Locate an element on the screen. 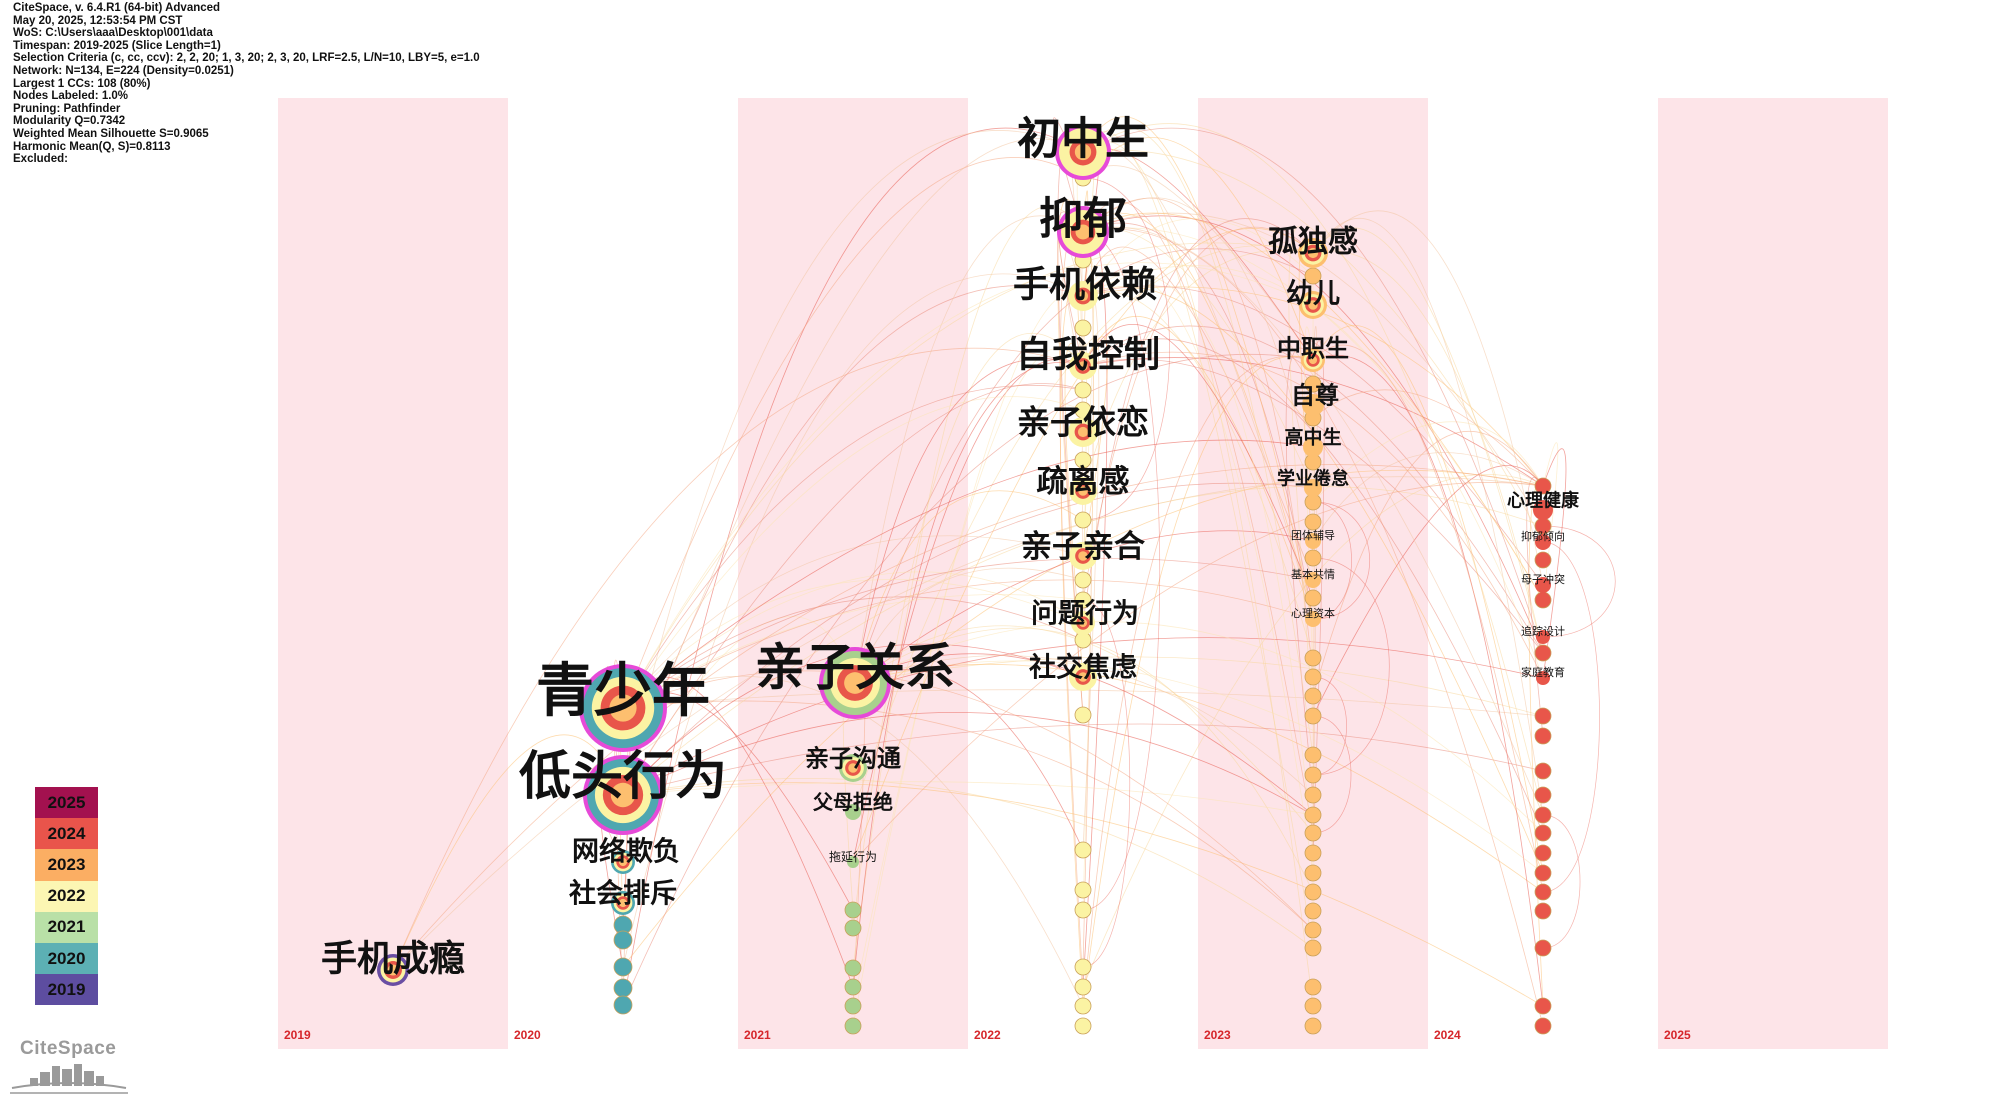 This screenshot has height=1115, width=2000. keyword-label: 基本共情 is located at coordinates (1313, 574).